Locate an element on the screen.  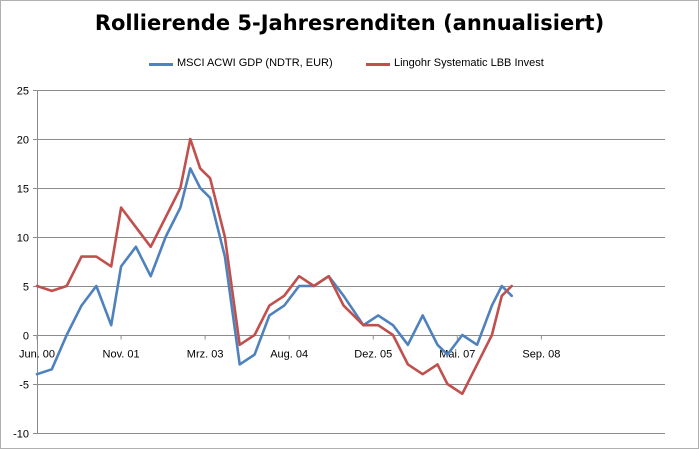
legend-swatch-lingohr is located at coordinates (378, 64).